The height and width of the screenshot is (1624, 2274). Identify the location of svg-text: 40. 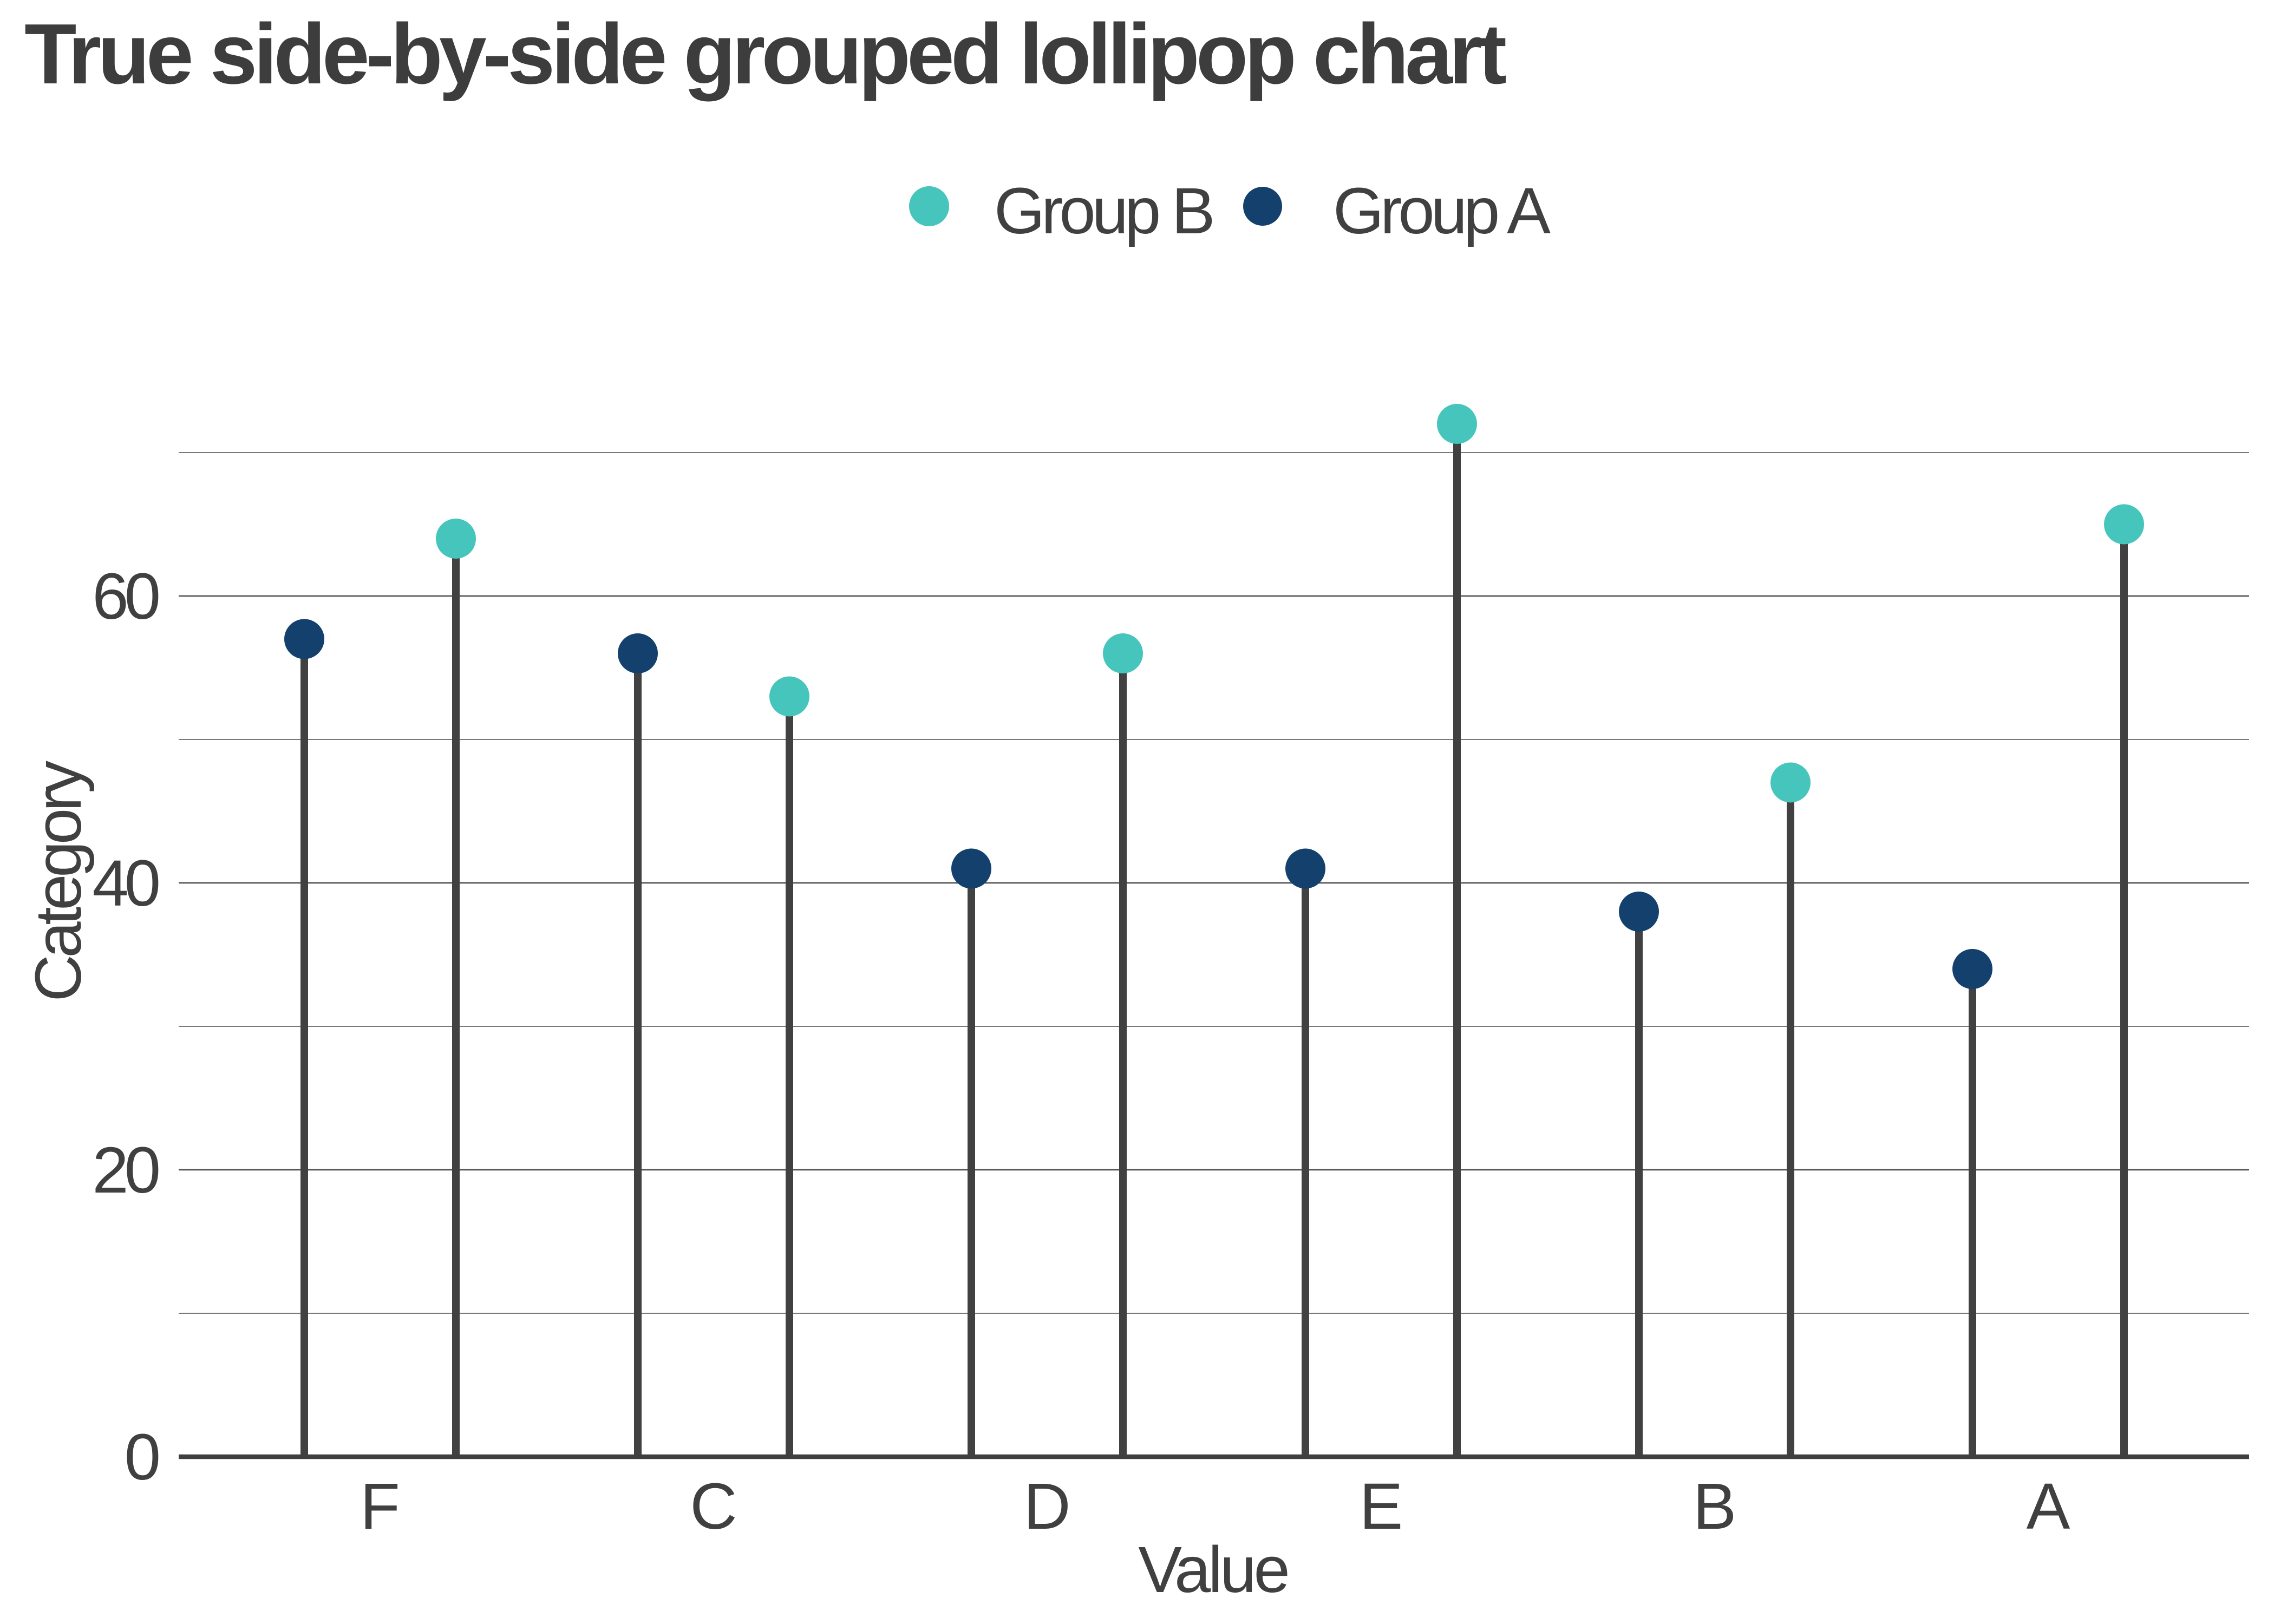
(125, 883).